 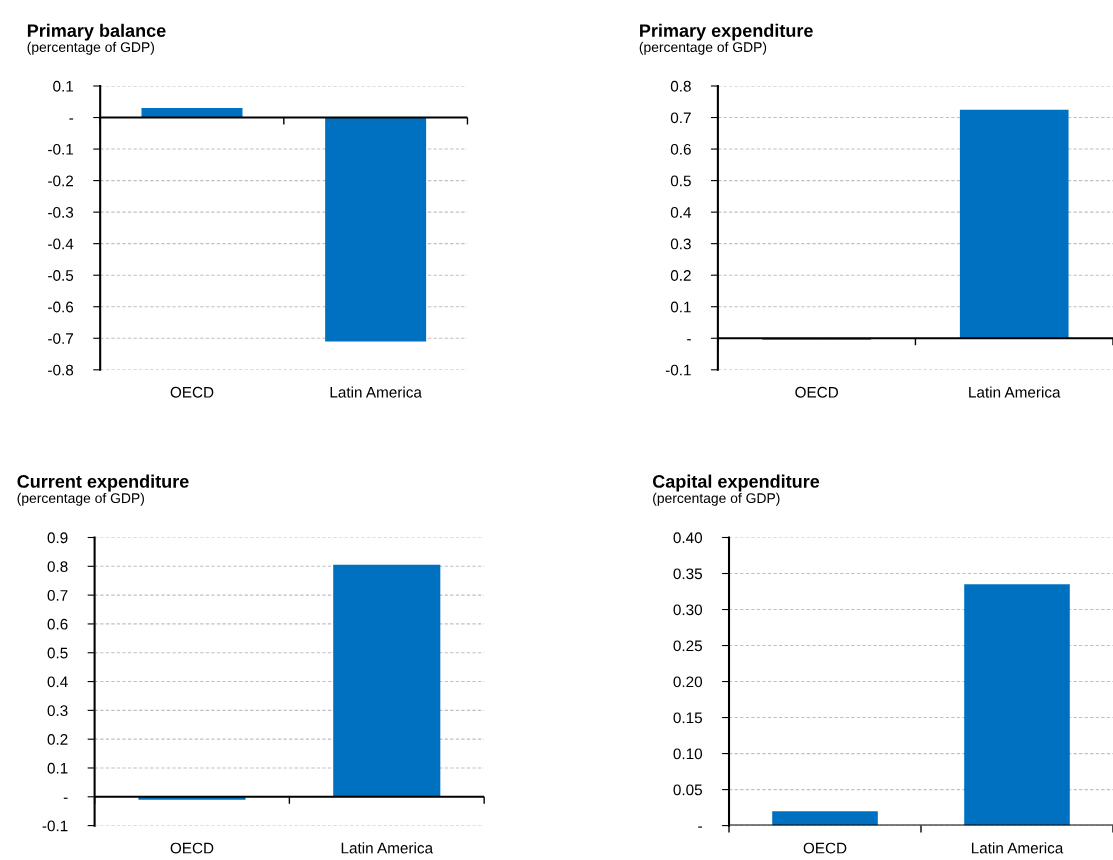 What do you see at coordinates (726, 32) in the screenshot?
I see `chart-title: Primary expenditure` at bounding box center [726, 32].